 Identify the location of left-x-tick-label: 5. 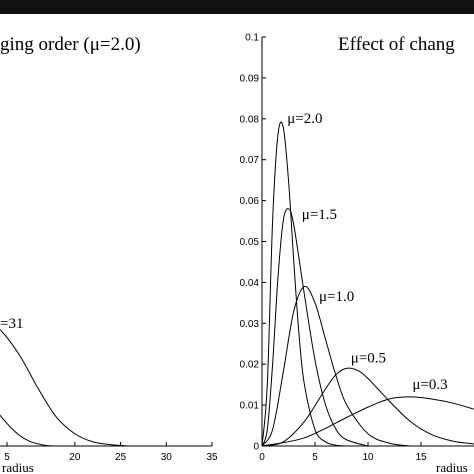
(7, 457).